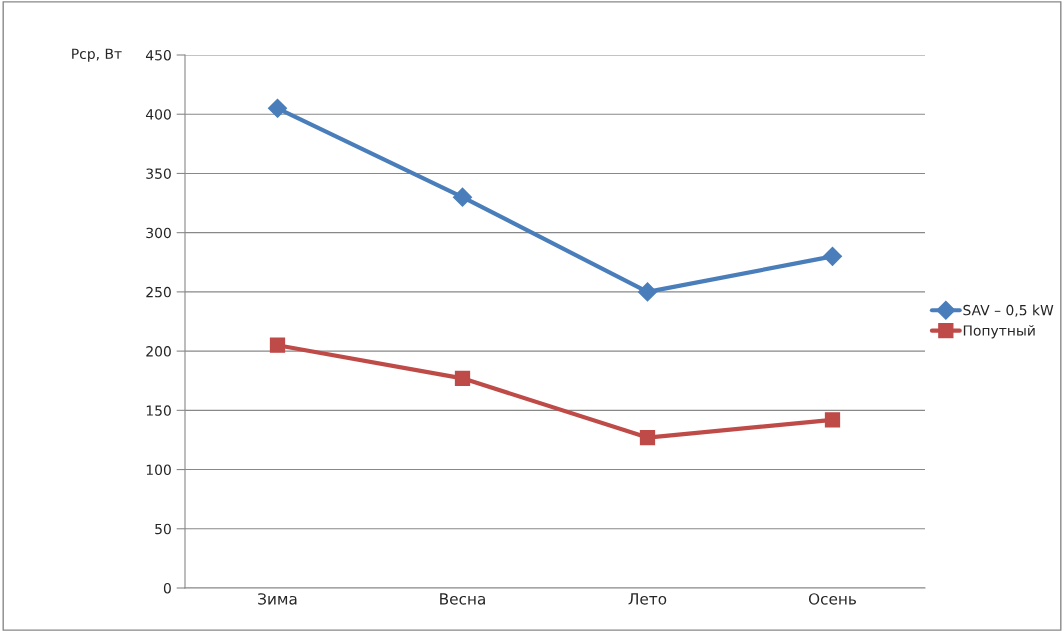  Describe the element at coordinates (158, 233) in the screenshot. I see `y-tick-label: 300` at that location.